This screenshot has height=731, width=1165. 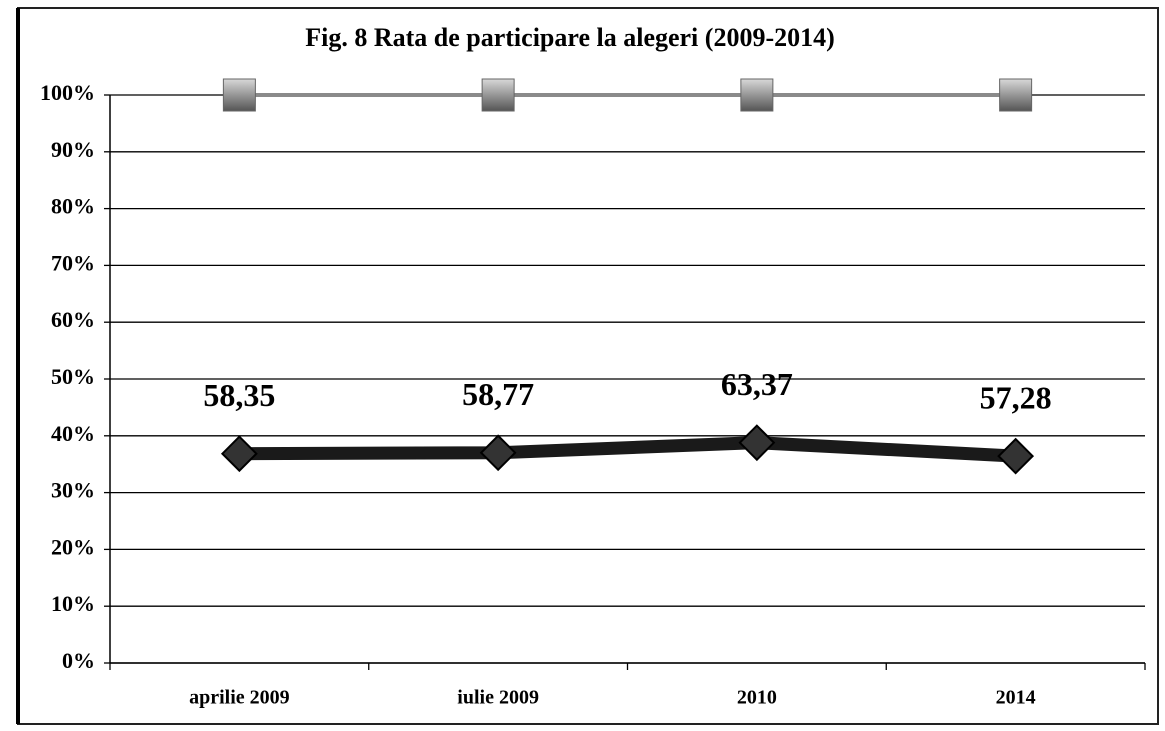 I want to click on y-tick-label: 10%, so click(x=73, y=603).